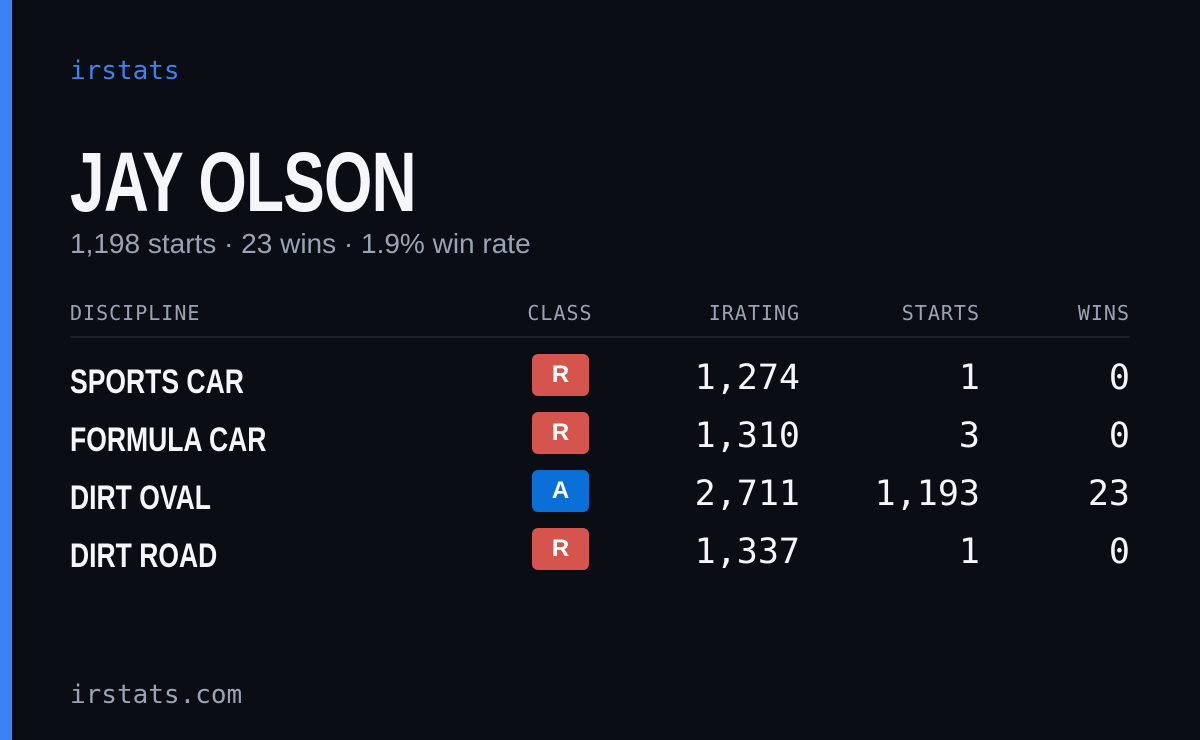  Describe the element at coordinates (243, 182) in the screenshot. I see `driver-name: JAY OLSON` at that location.